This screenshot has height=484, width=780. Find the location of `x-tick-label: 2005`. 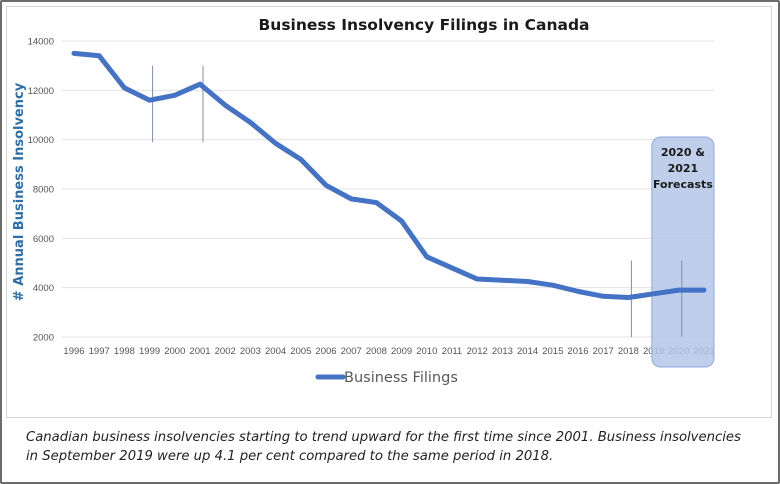

x-tick-label: 2005 is located at coordinates (300, 351).